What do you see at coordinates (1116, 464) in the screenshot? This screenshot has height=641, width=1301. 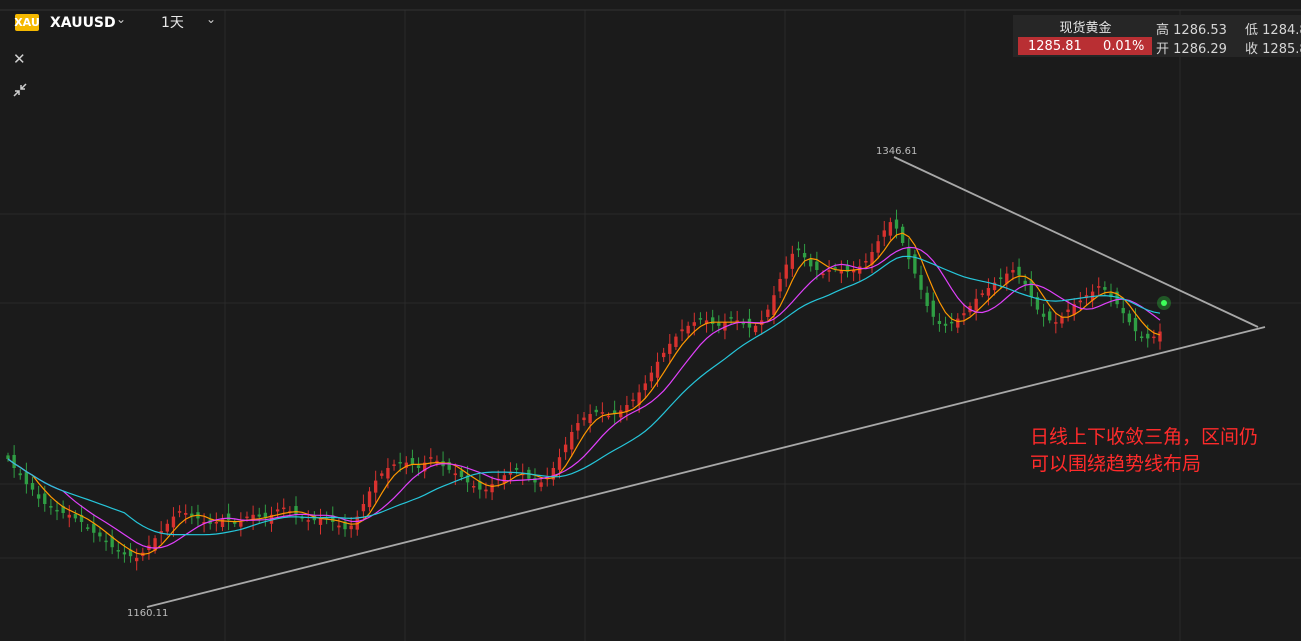 I see `annotation-line-2: 可以围绕趋势线布局` at bounding box center [1116, 464].